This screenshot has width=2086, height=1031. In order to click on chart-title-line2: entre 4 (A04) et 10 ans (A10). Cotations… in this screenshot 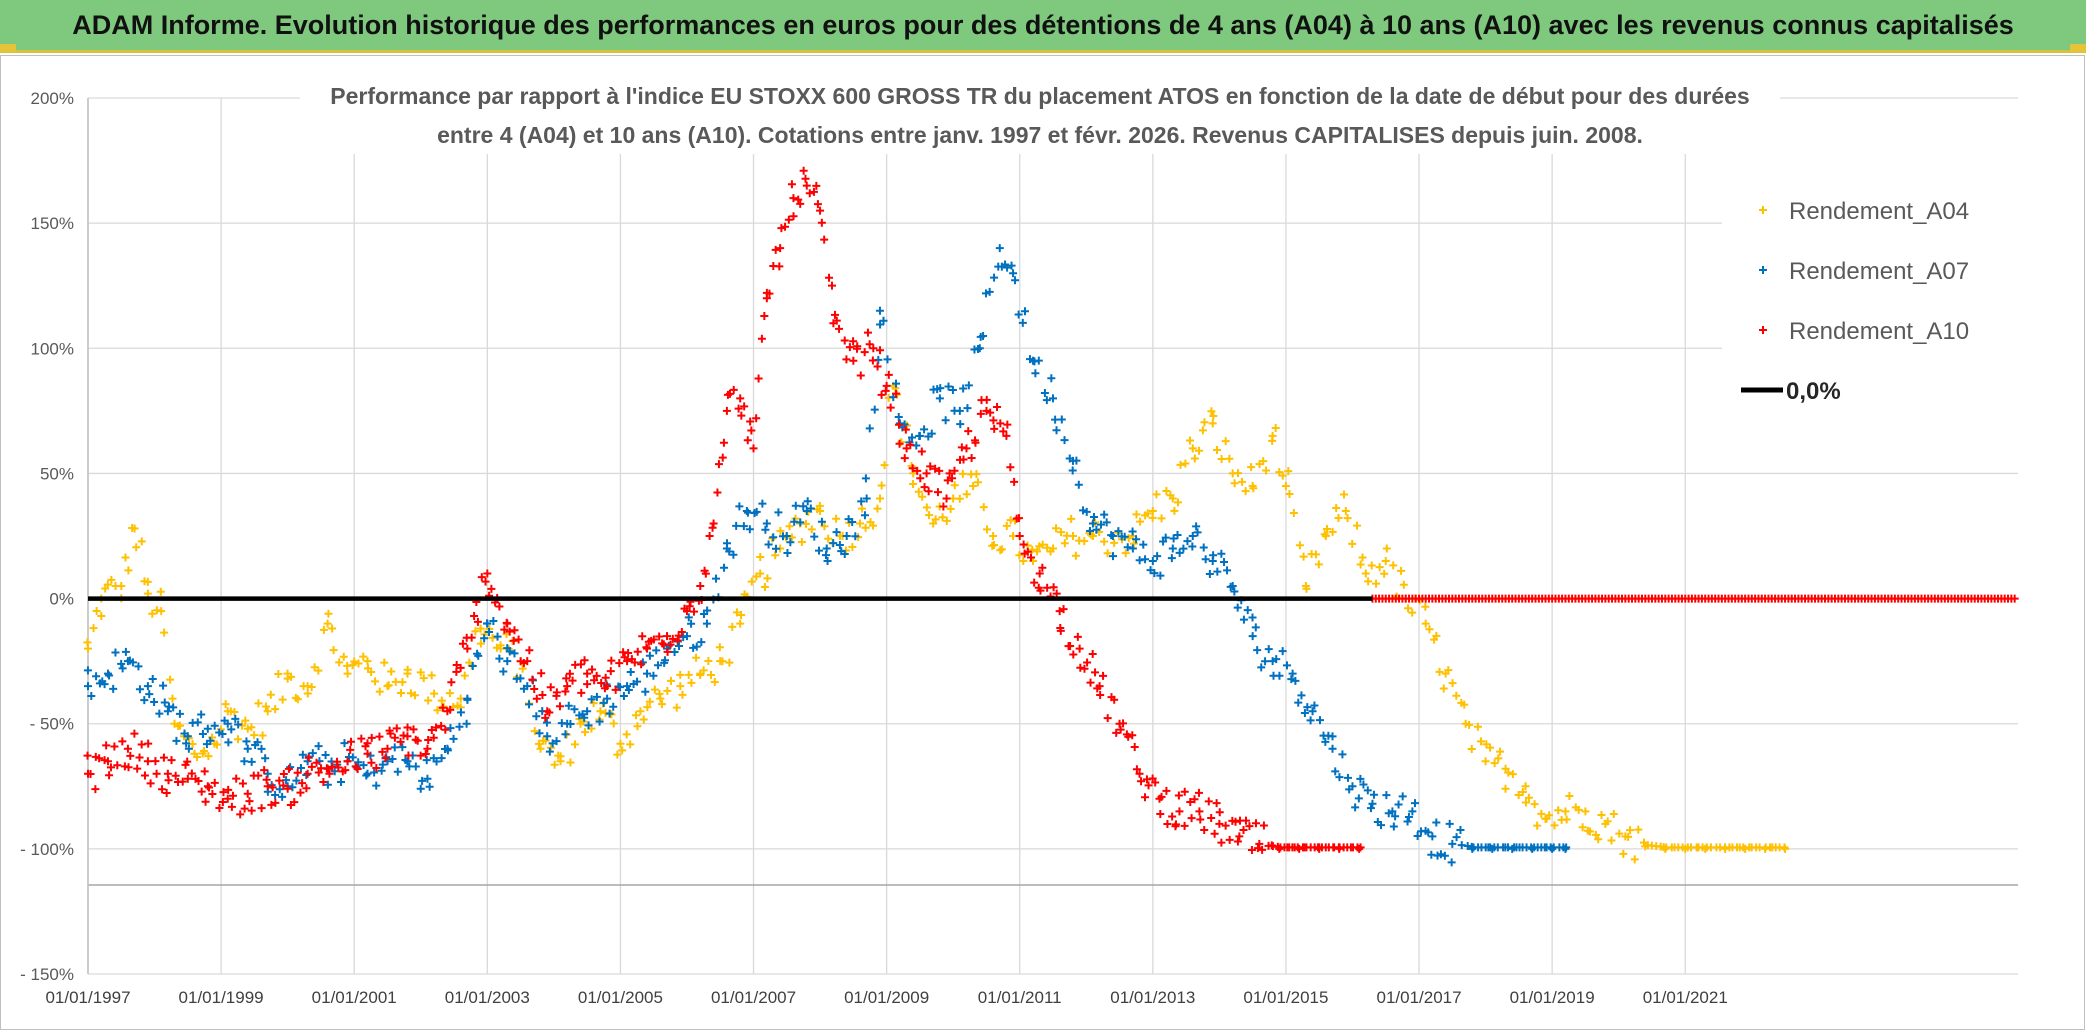, I will do `click(1040, 135)`.